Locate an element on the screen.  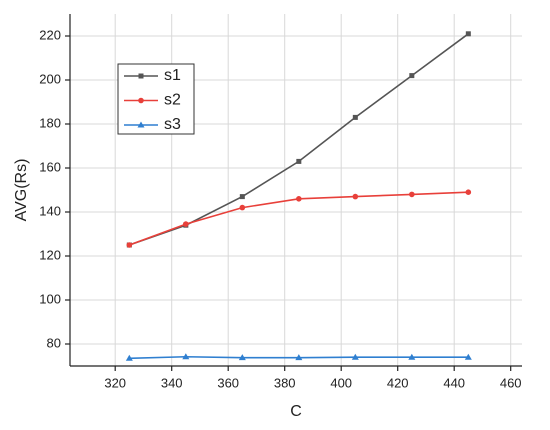
legend-label: s1 is located at coordinates (172, 75).